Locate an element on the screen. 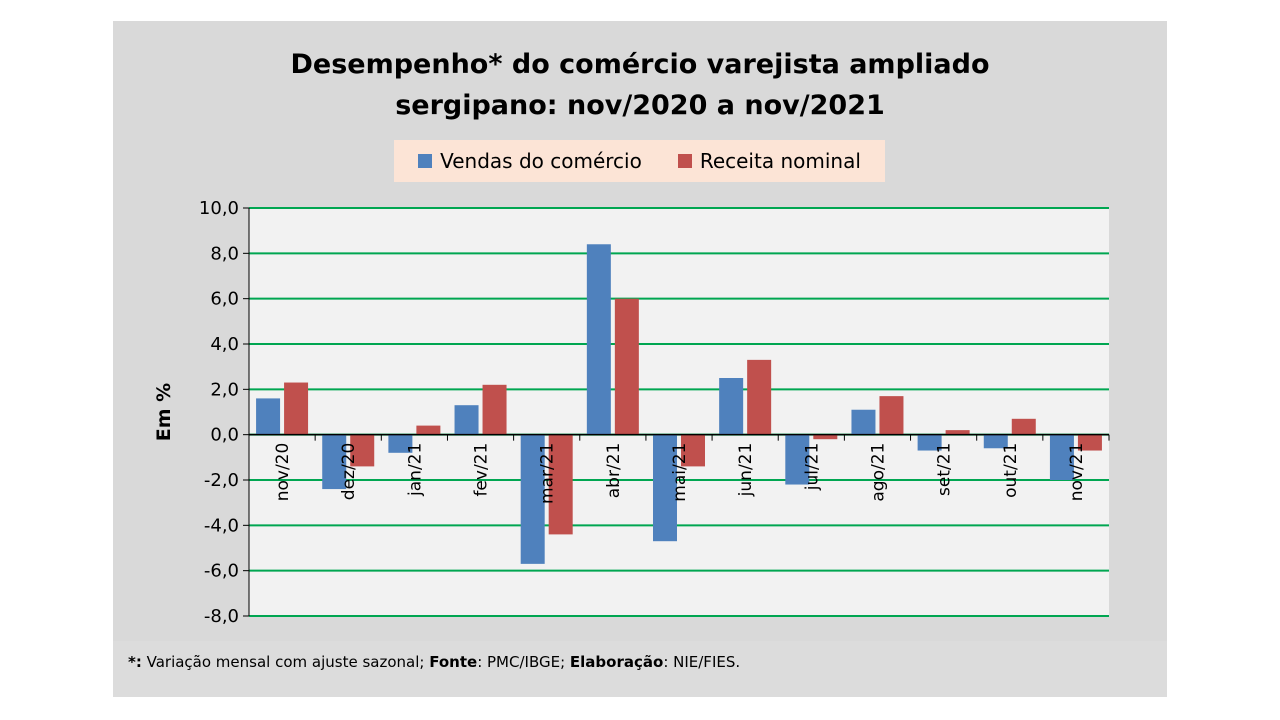 This screenshot has width=1280, height=720. footnote-box is located at coordinates (640, 669).